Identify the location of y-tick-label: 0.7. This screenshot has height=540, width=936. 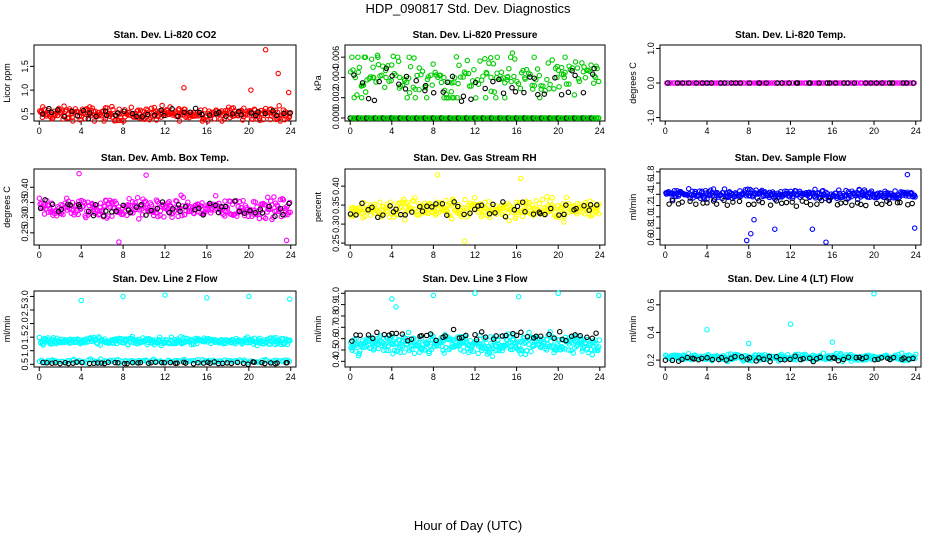
(336, 327).